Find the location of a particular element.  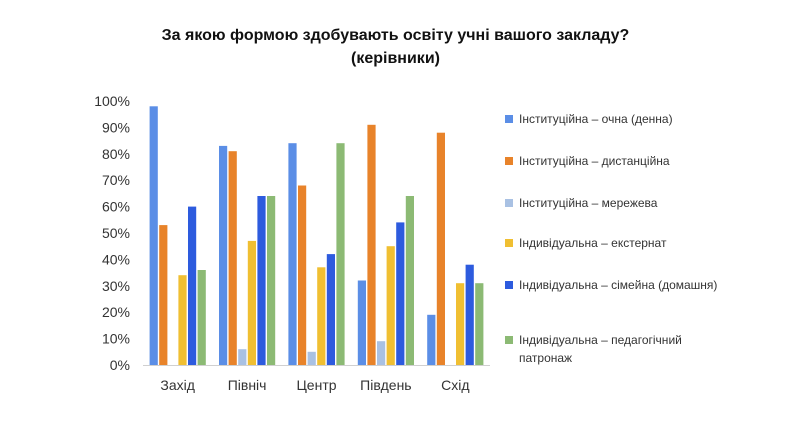

y-tick-label: 40% is located at coordinates (116, 259).